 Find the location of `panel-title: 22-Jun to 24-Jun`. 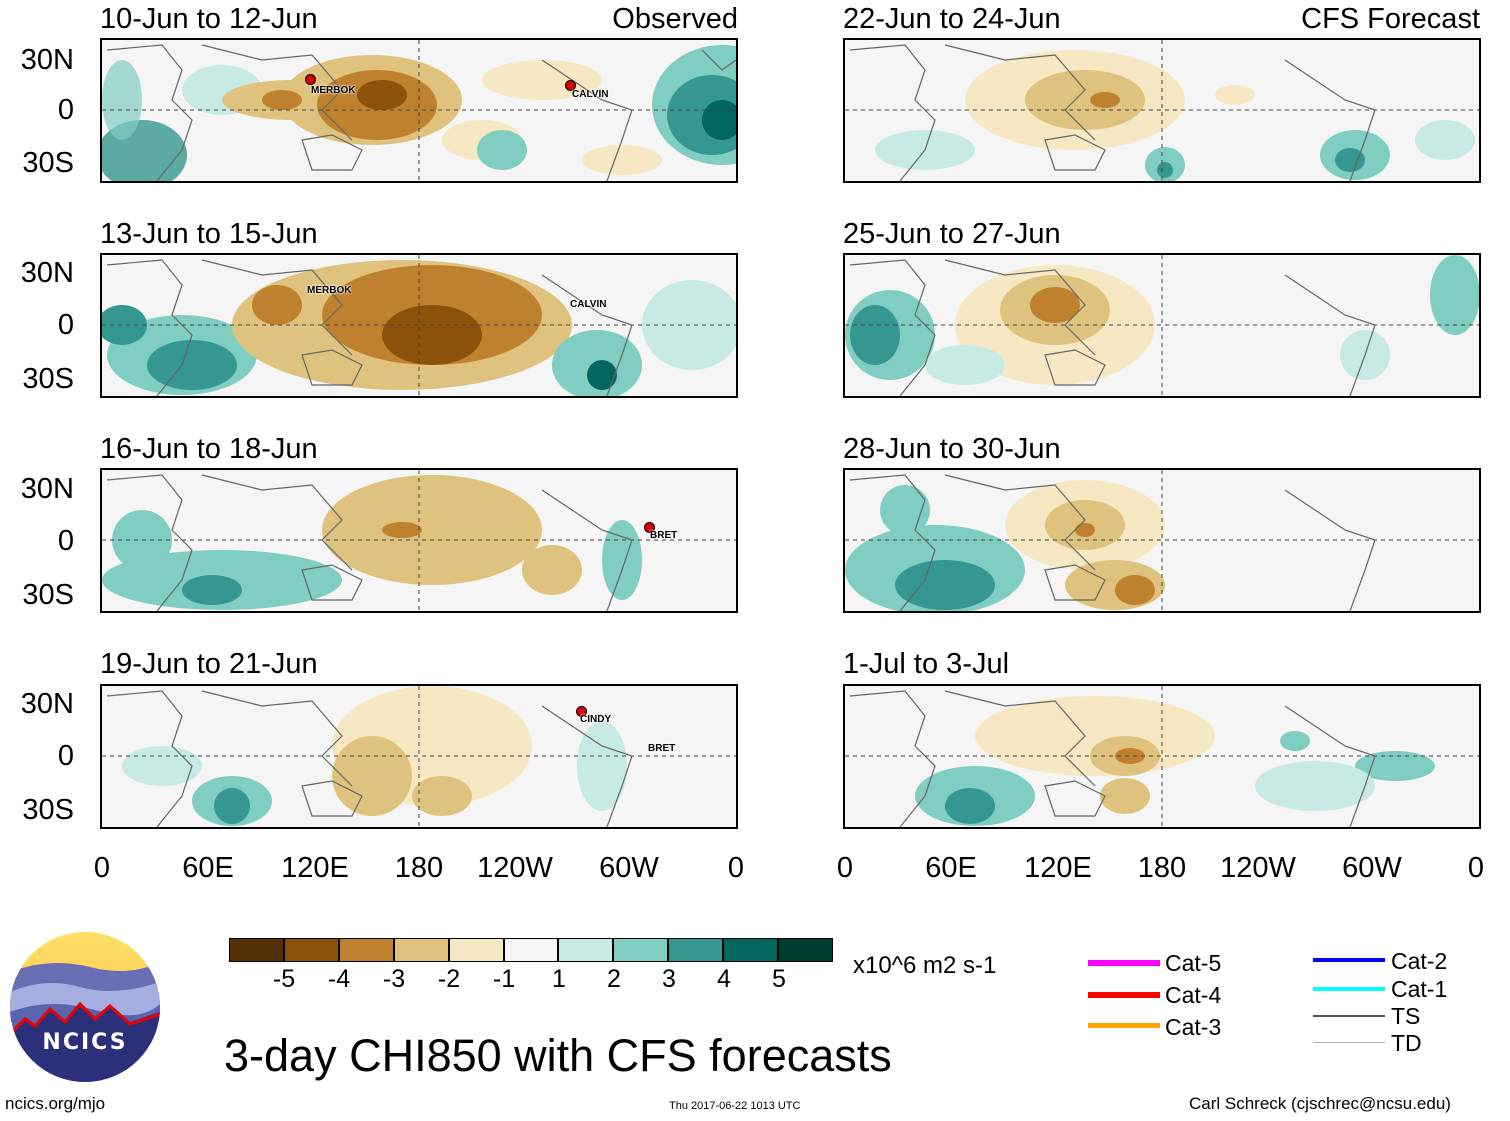

panel-title: 22-Jun to 24-Jun is located at coordinates (952, 19).